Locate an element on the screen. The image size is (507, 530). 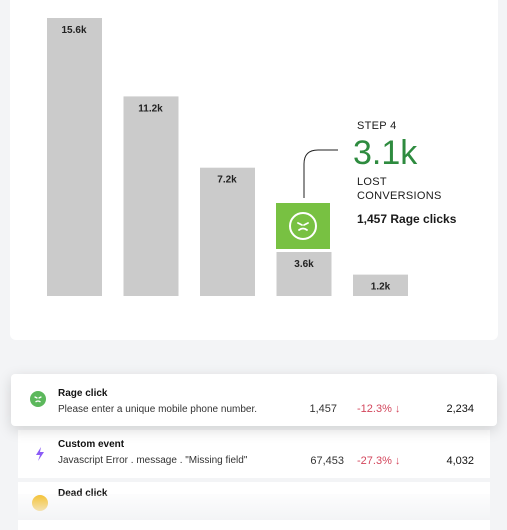
bar-label-1: 15.6k is located at coordinates (73, 30).